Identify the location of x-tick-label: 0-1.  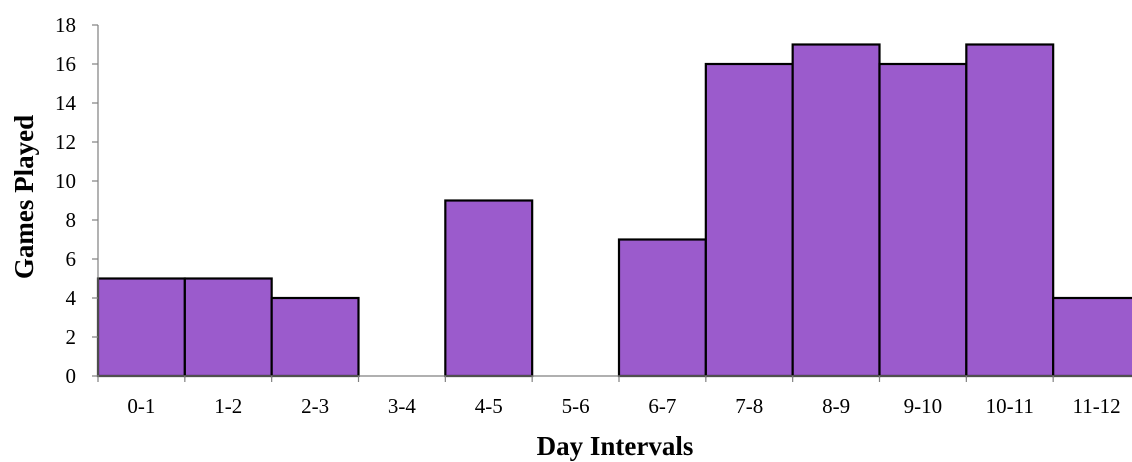
(141, 406).